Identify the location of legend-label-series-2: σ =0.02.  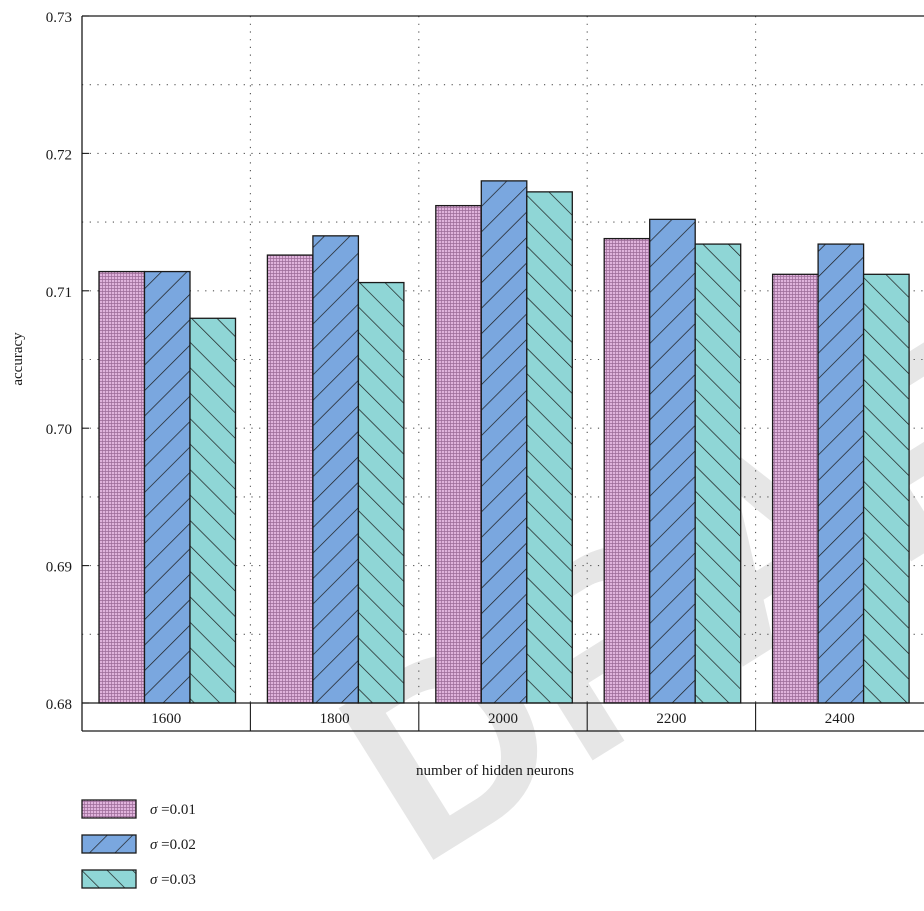
(173, 845).